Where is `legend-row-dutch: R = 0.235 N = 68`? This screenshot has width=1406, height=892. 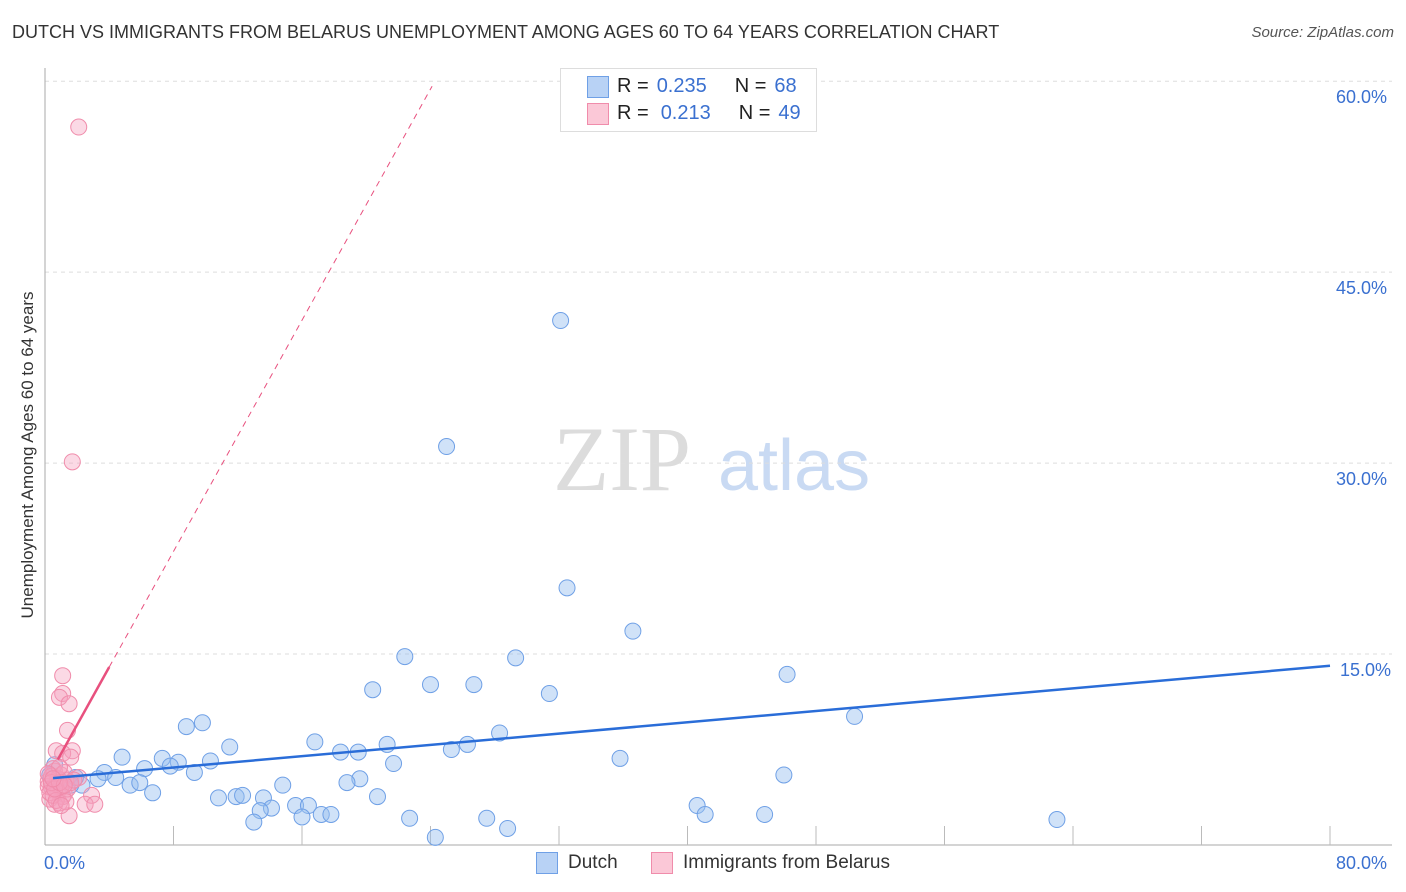 legend-row-dutch: R = 0.235 N = 68 is located at coordinates (692, 86).